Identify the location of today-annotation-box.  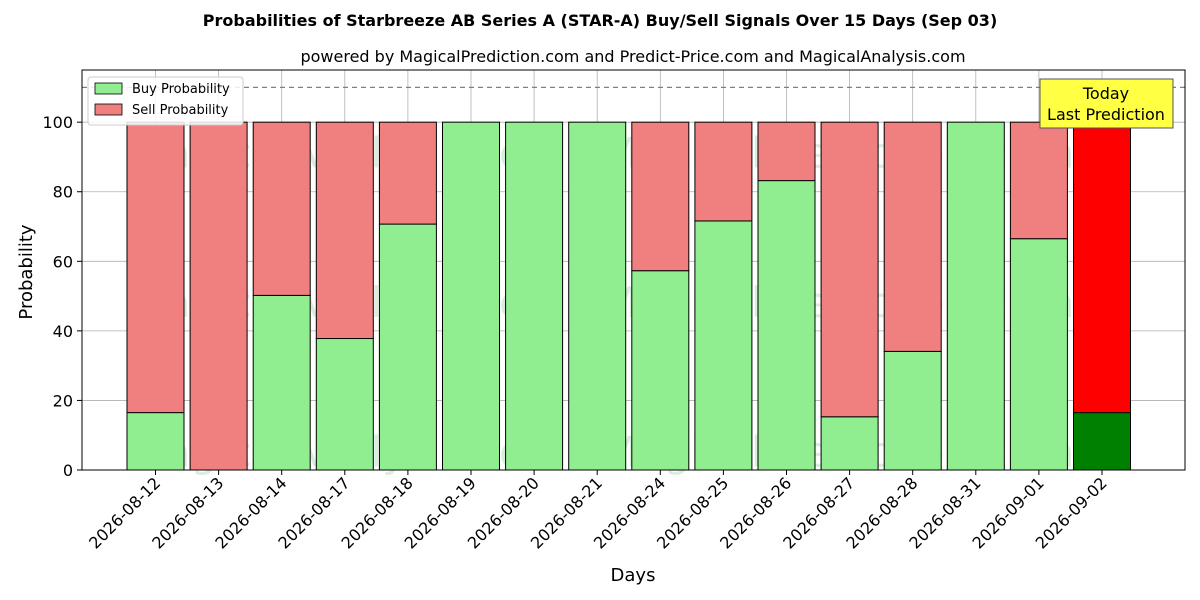
(1106, 103).